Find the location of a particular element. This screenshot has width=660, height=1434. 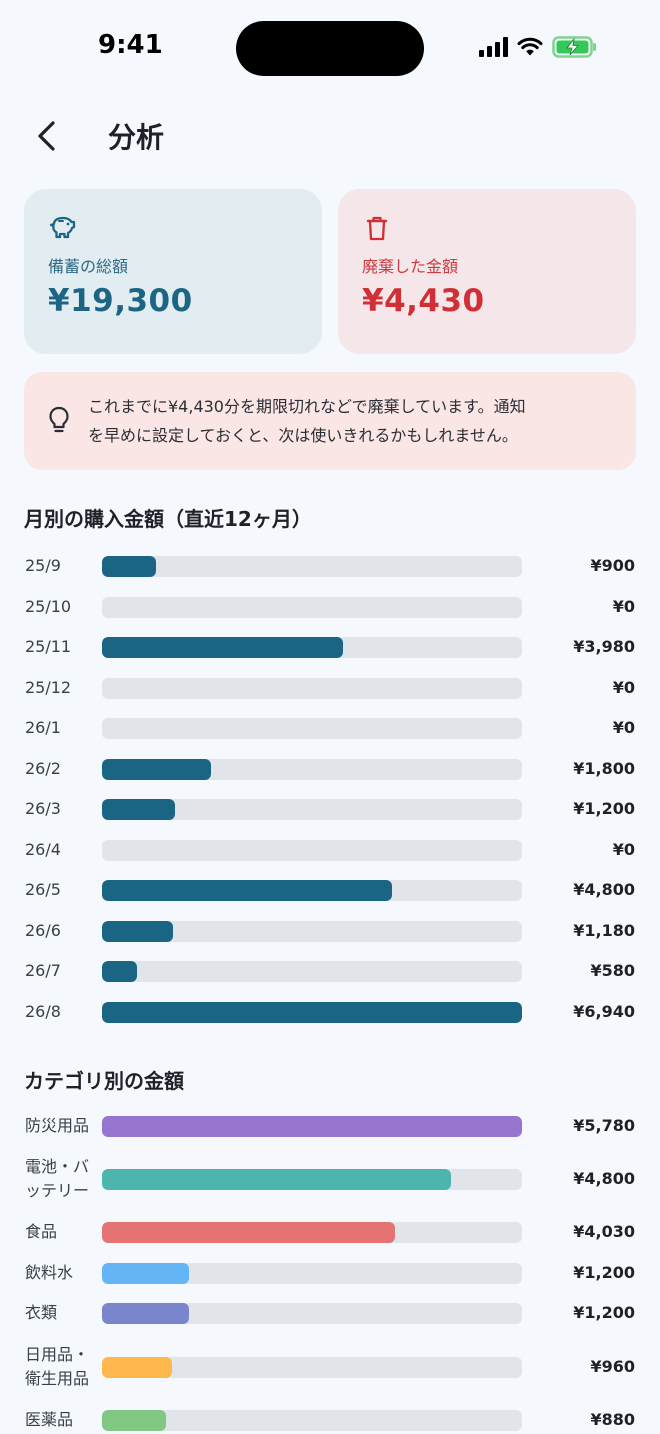

monthly-section-title: 月別の購入金額（直近12ヶ月） is located at coordinates (168, 519).